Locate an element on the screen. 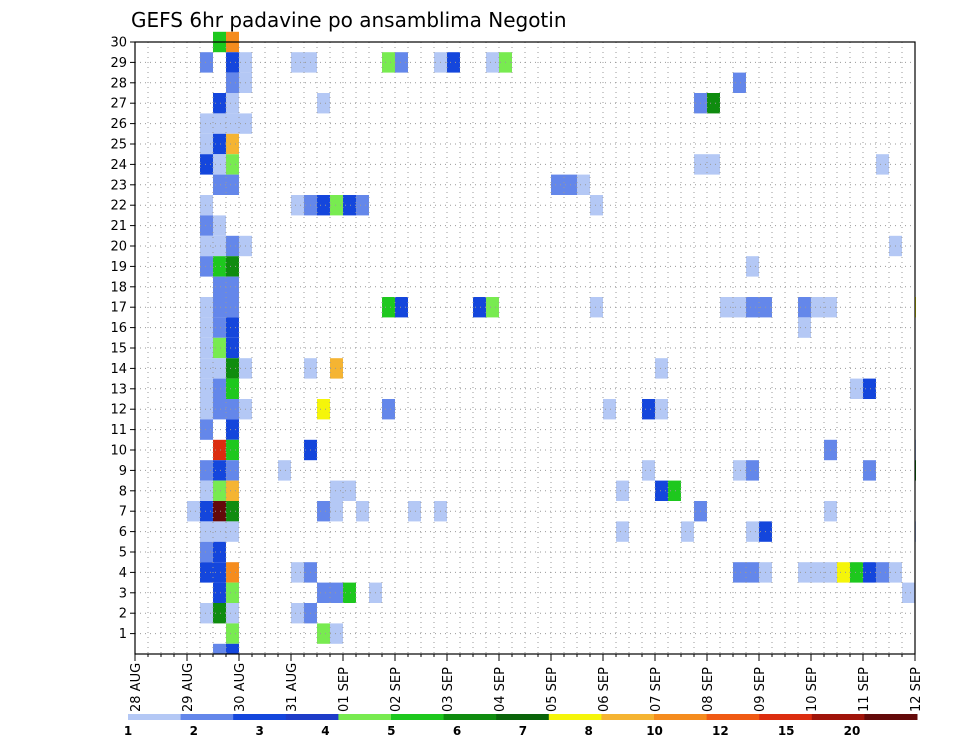  colorbar-label: 20 is located at coordinates (852, 731).